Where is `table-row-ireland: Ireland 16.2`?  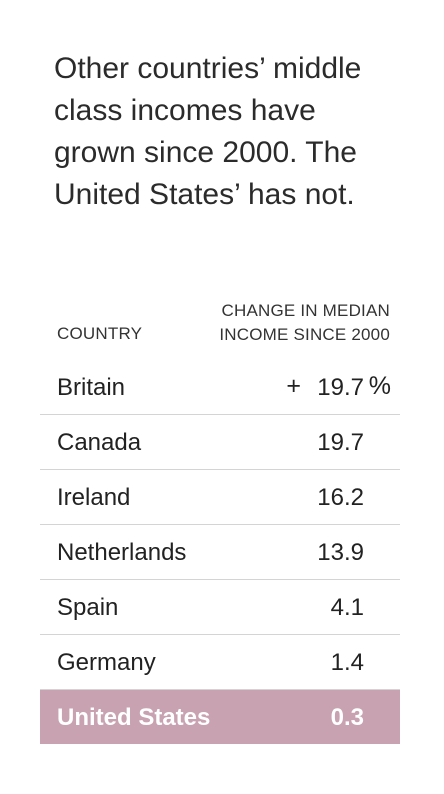 table-row-ireland: Ireland 16.2 is located at coordinates (220, 497).